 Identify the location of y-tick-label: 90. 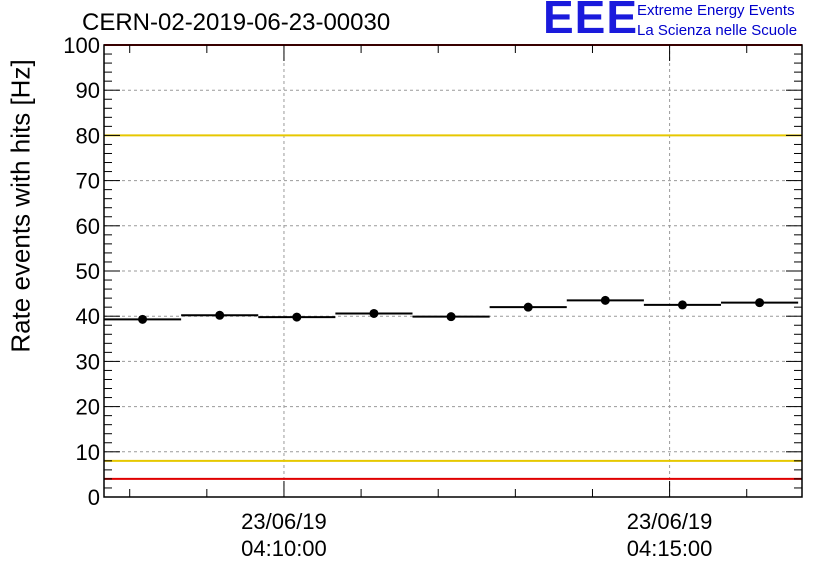
(88, 90).